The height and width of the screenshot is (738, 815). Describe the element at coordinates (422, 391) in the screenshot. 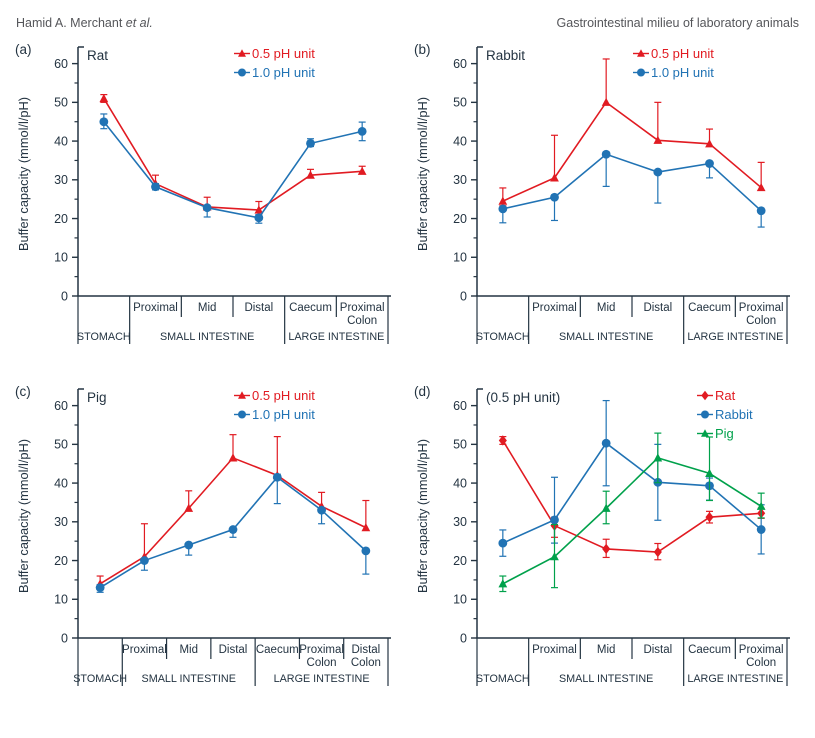

I see `svg-text: (d)` at that location.